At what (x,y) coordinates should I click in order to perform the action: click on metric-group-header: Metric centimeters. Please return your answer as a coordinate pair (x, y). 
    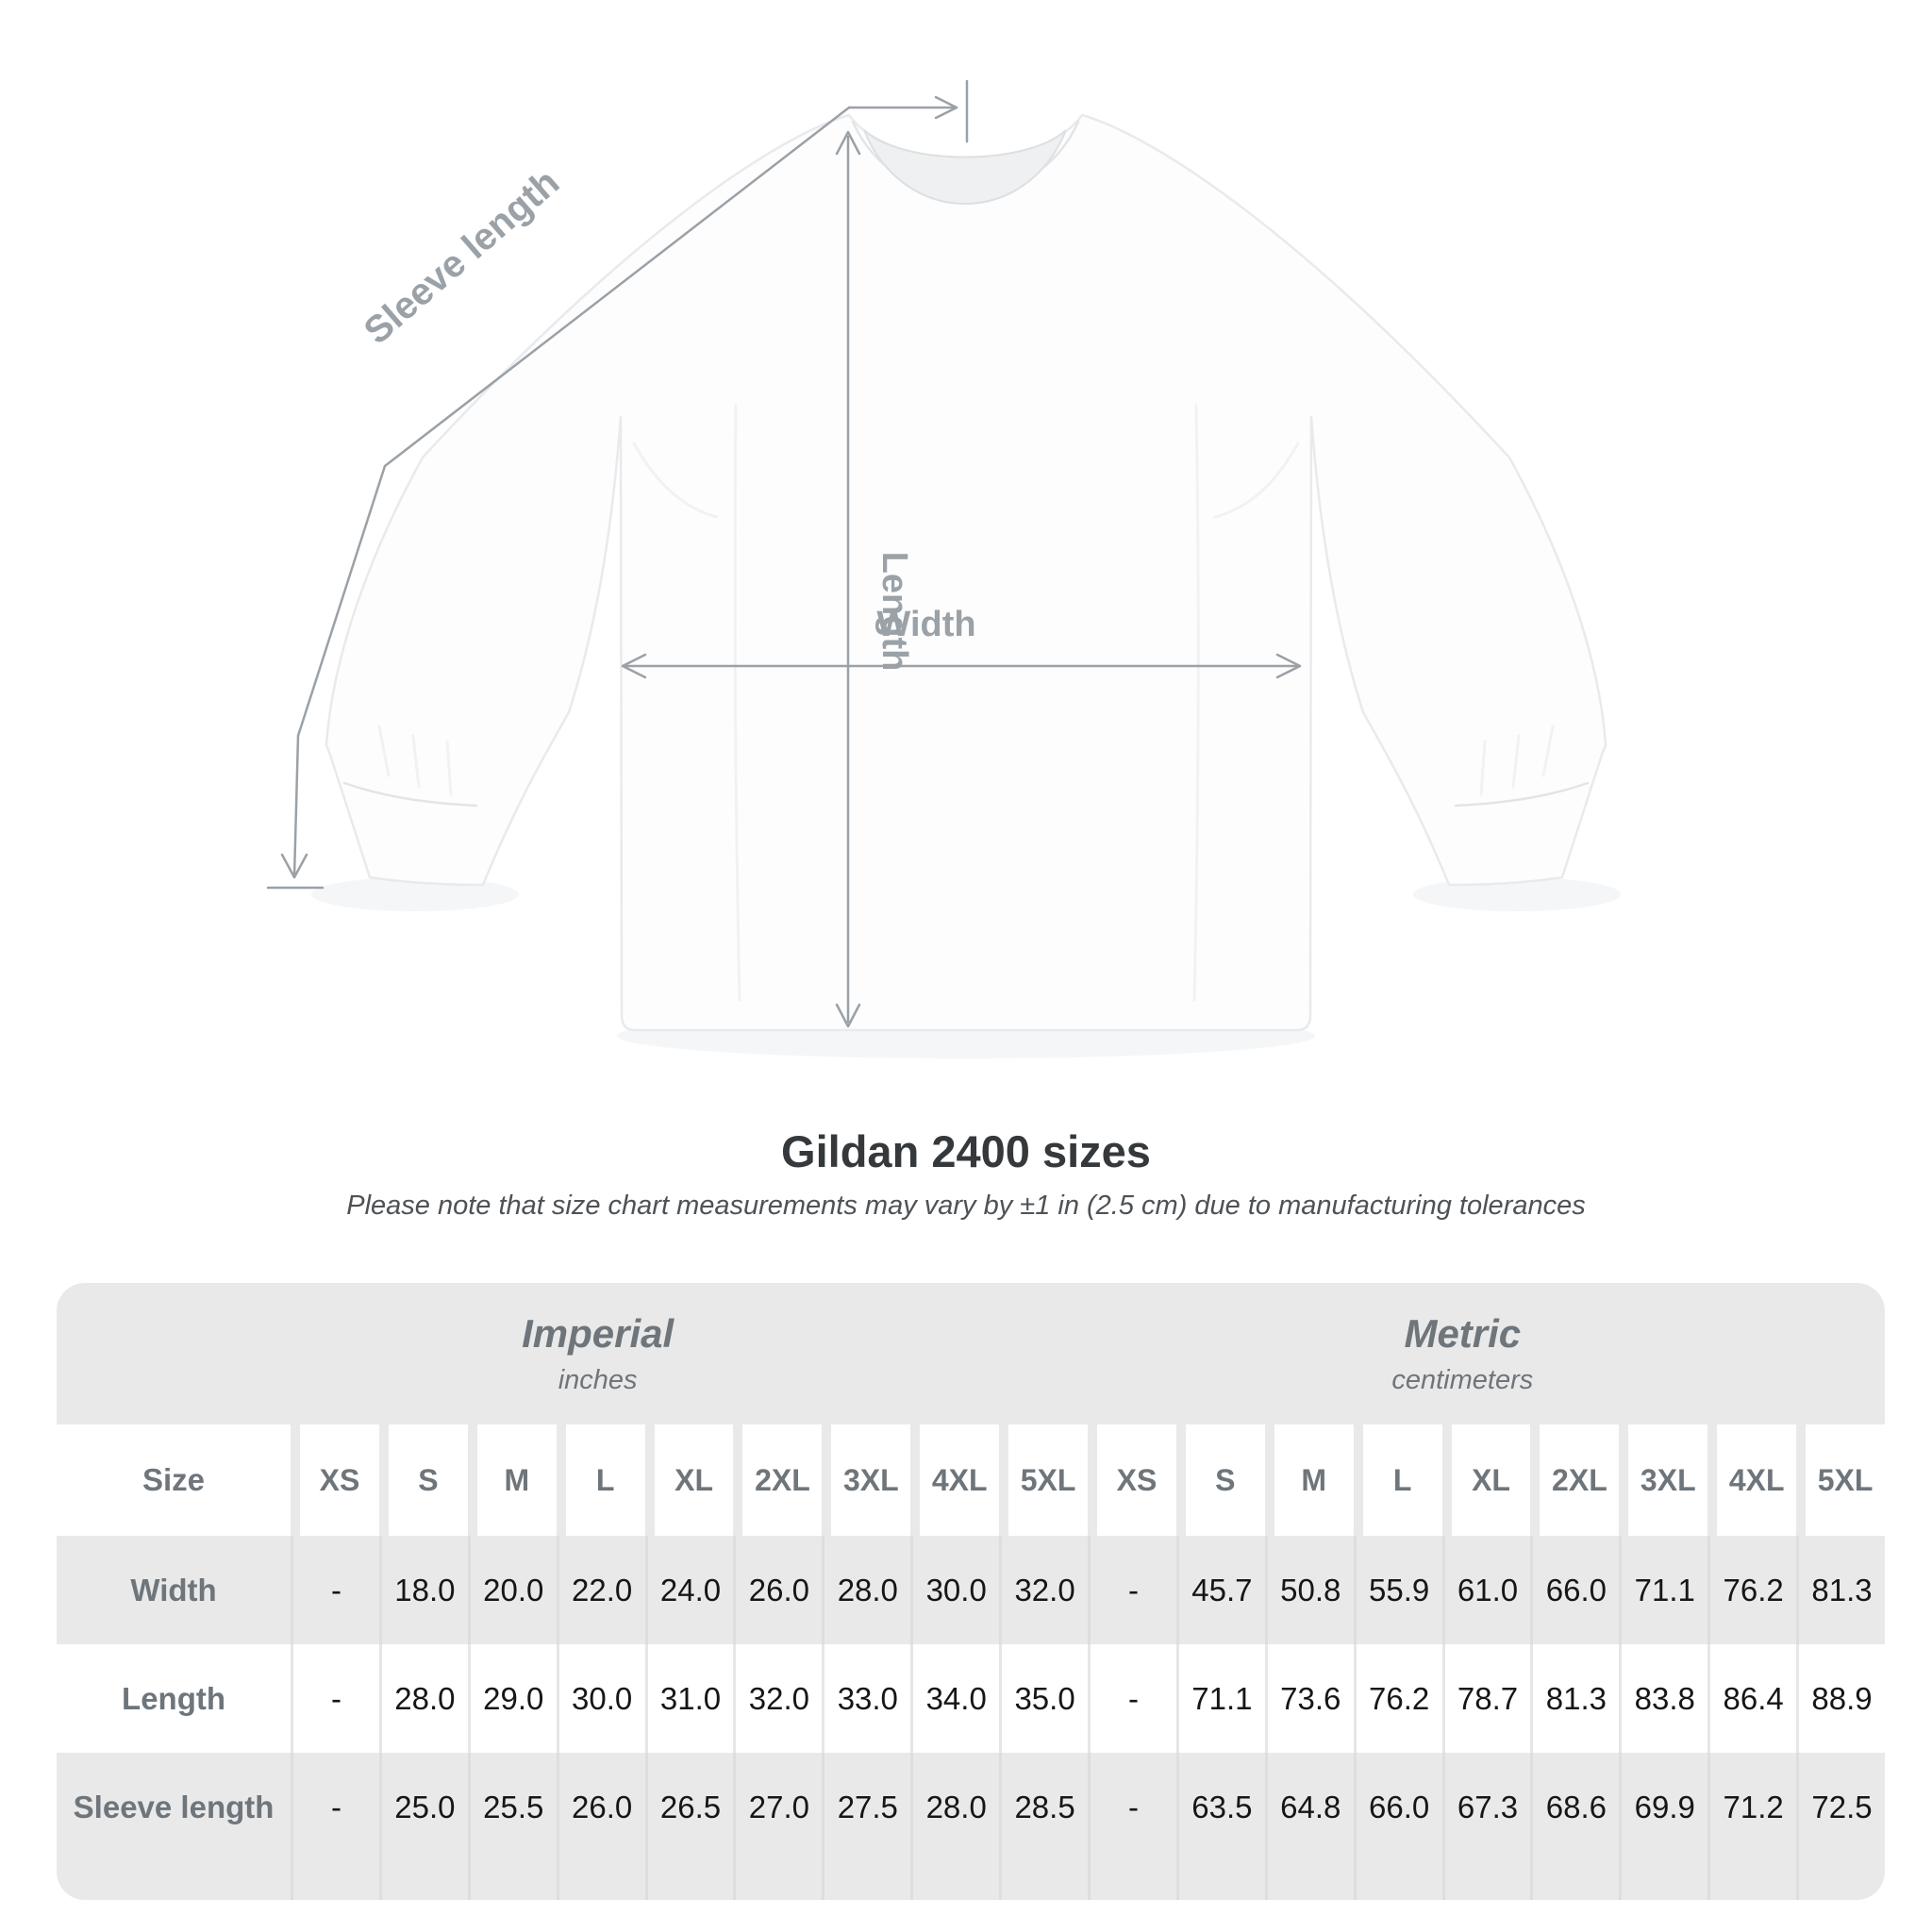
    Looking at the image, I should click on (1462, 1353).